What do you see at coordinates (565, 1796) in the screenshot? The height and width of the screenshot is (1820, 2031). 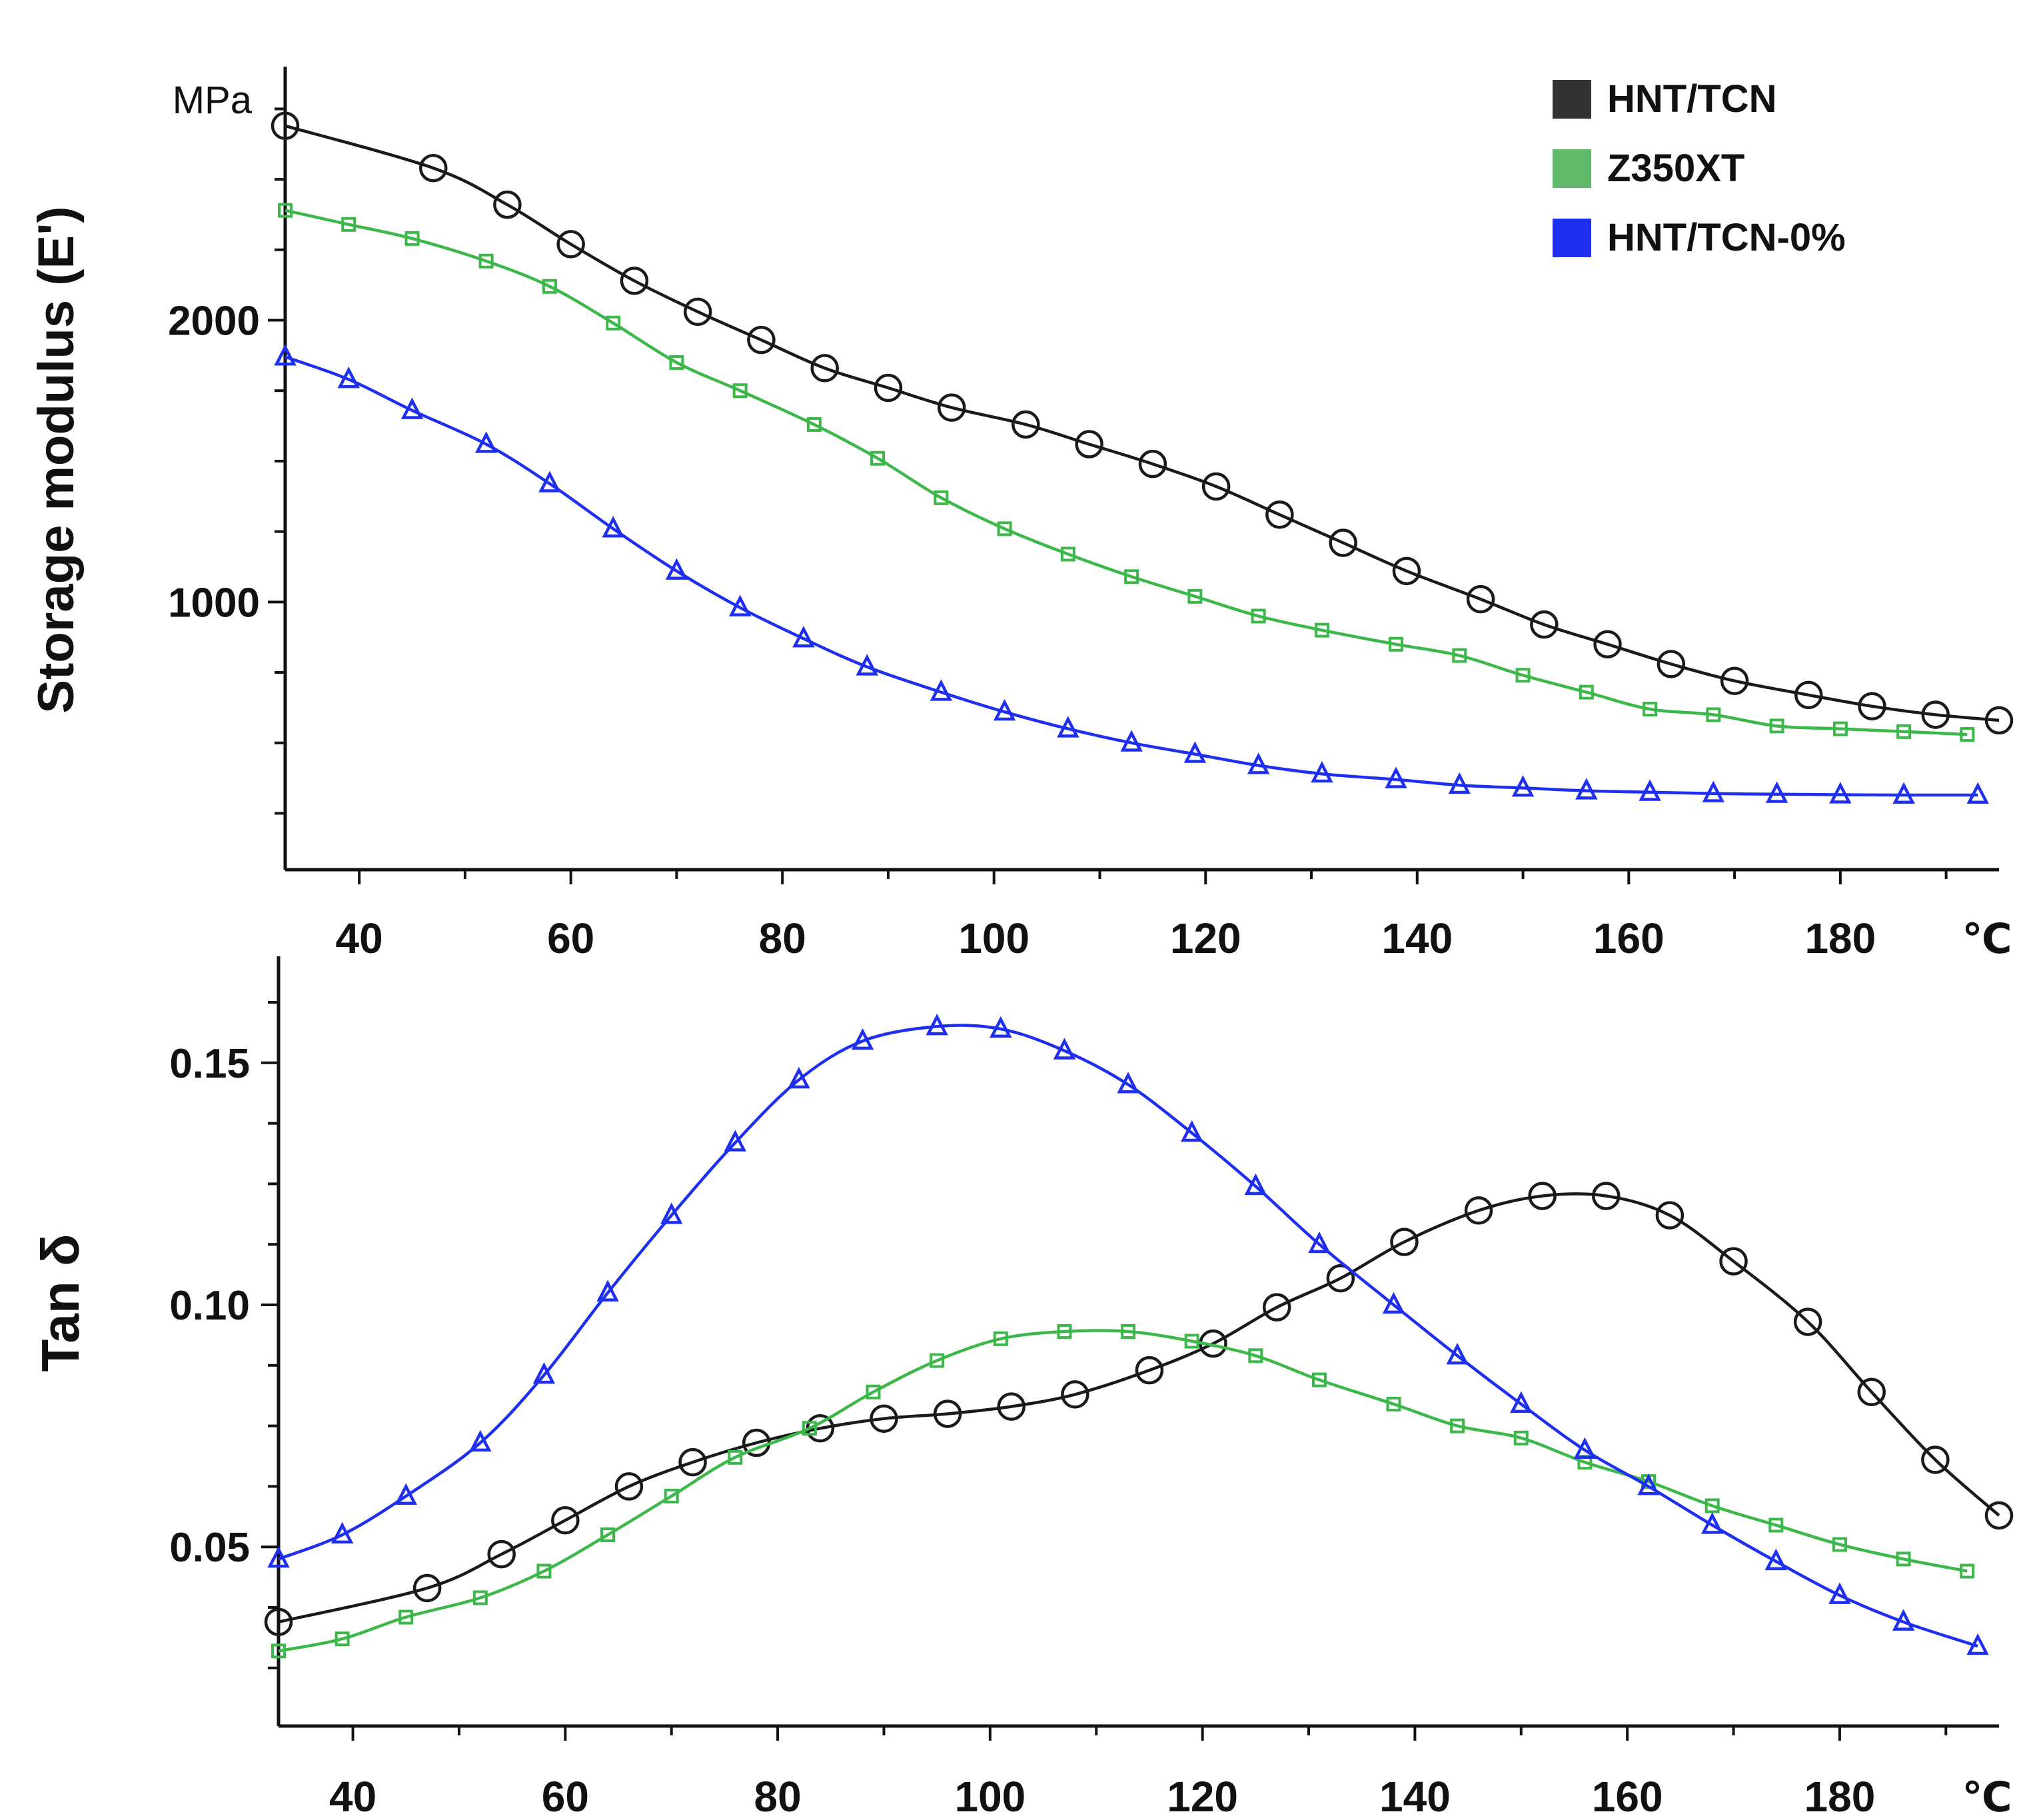 I see `tan-delta-x-tick-label: 60` at bounding box center [565, 1796].